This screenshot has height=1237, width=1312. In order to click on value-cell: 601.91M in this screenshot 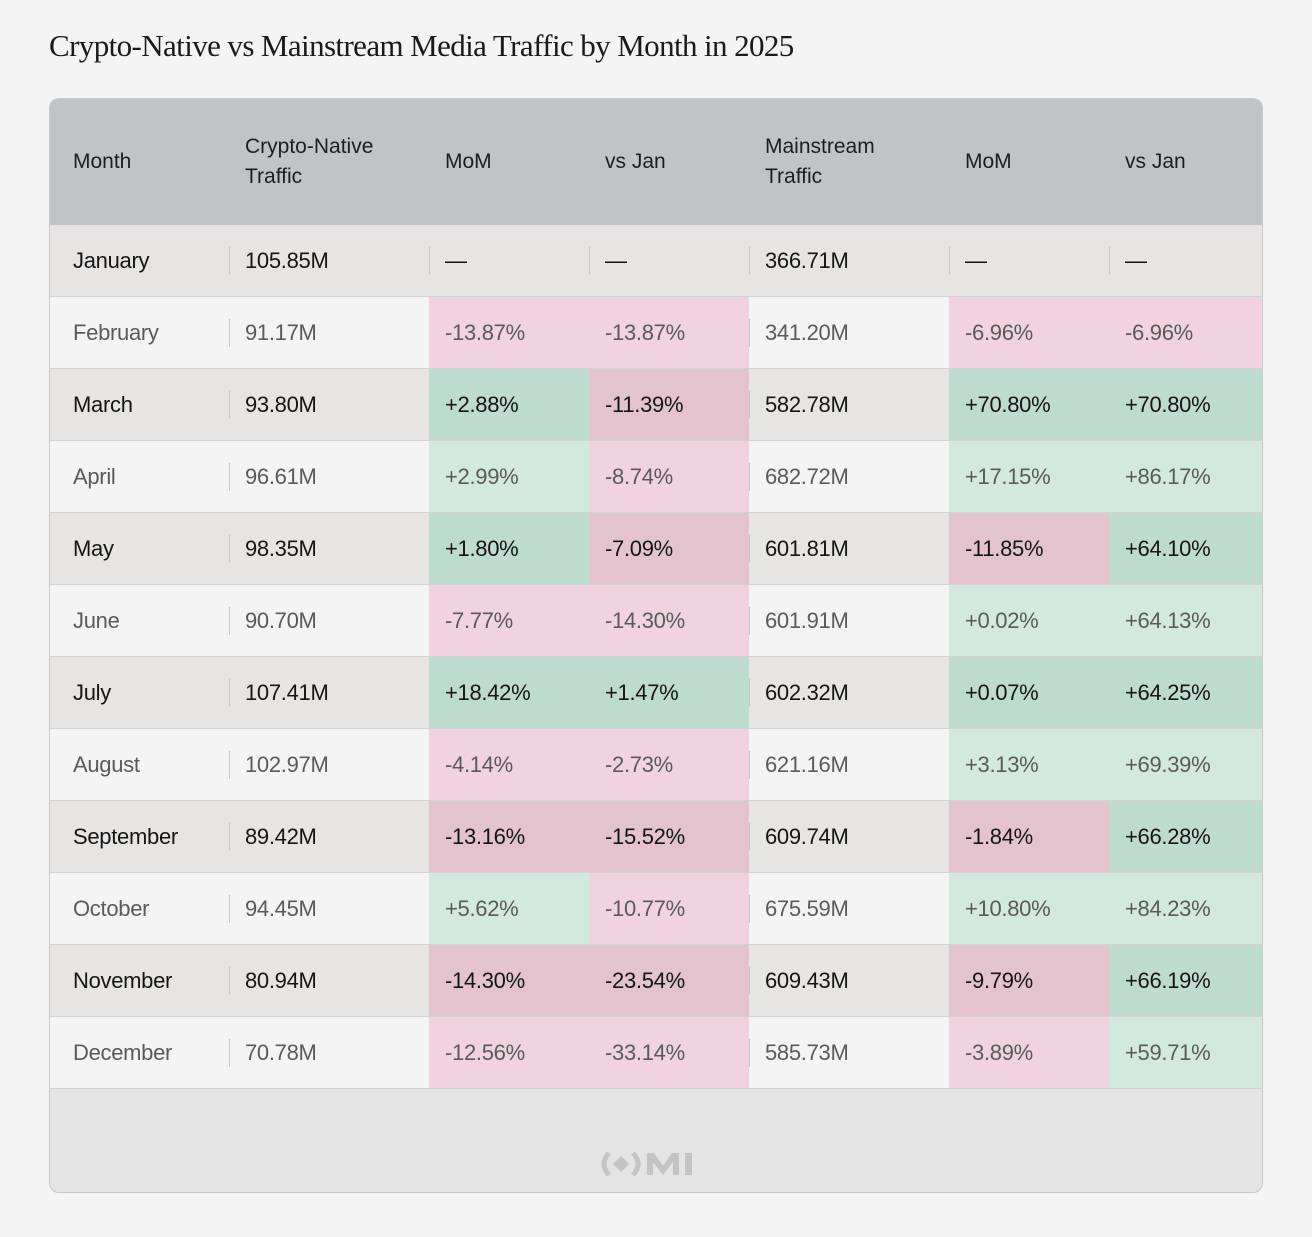, I will do `click(849, 620)`.